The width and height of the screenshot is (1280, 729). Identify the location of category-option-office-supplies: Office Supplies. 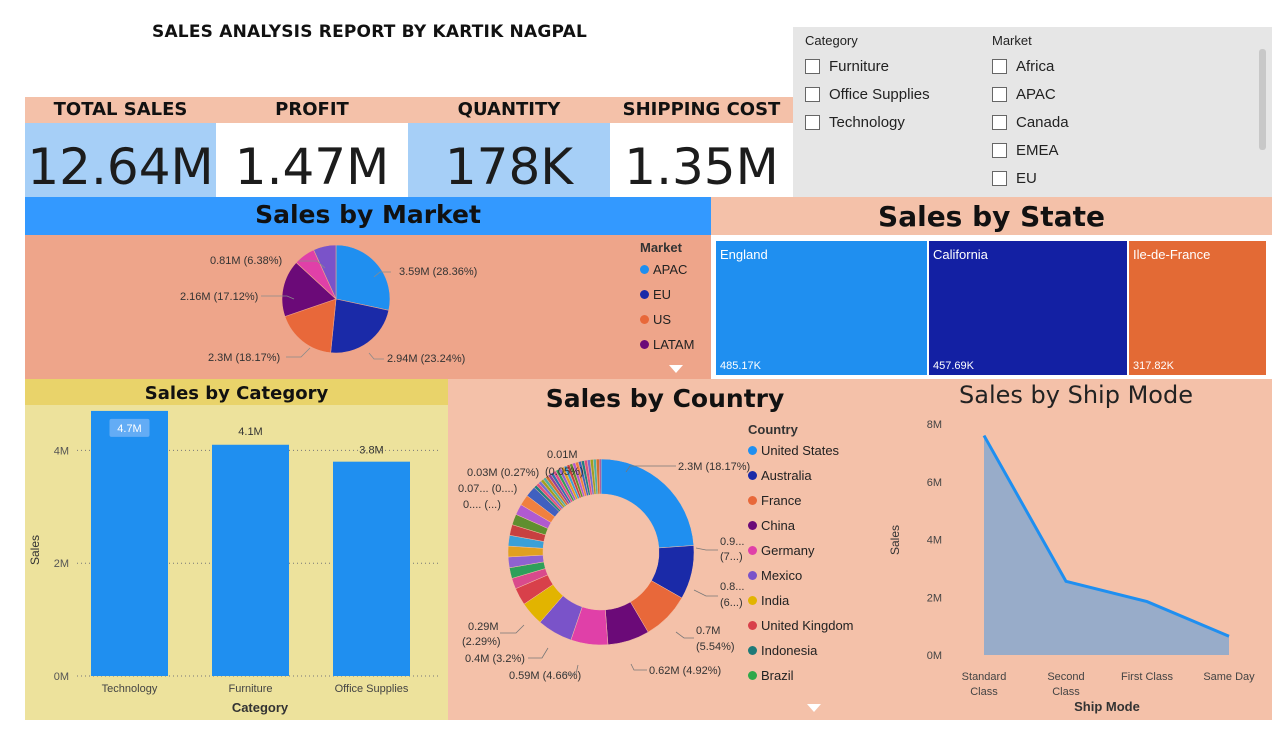
(867, 94).